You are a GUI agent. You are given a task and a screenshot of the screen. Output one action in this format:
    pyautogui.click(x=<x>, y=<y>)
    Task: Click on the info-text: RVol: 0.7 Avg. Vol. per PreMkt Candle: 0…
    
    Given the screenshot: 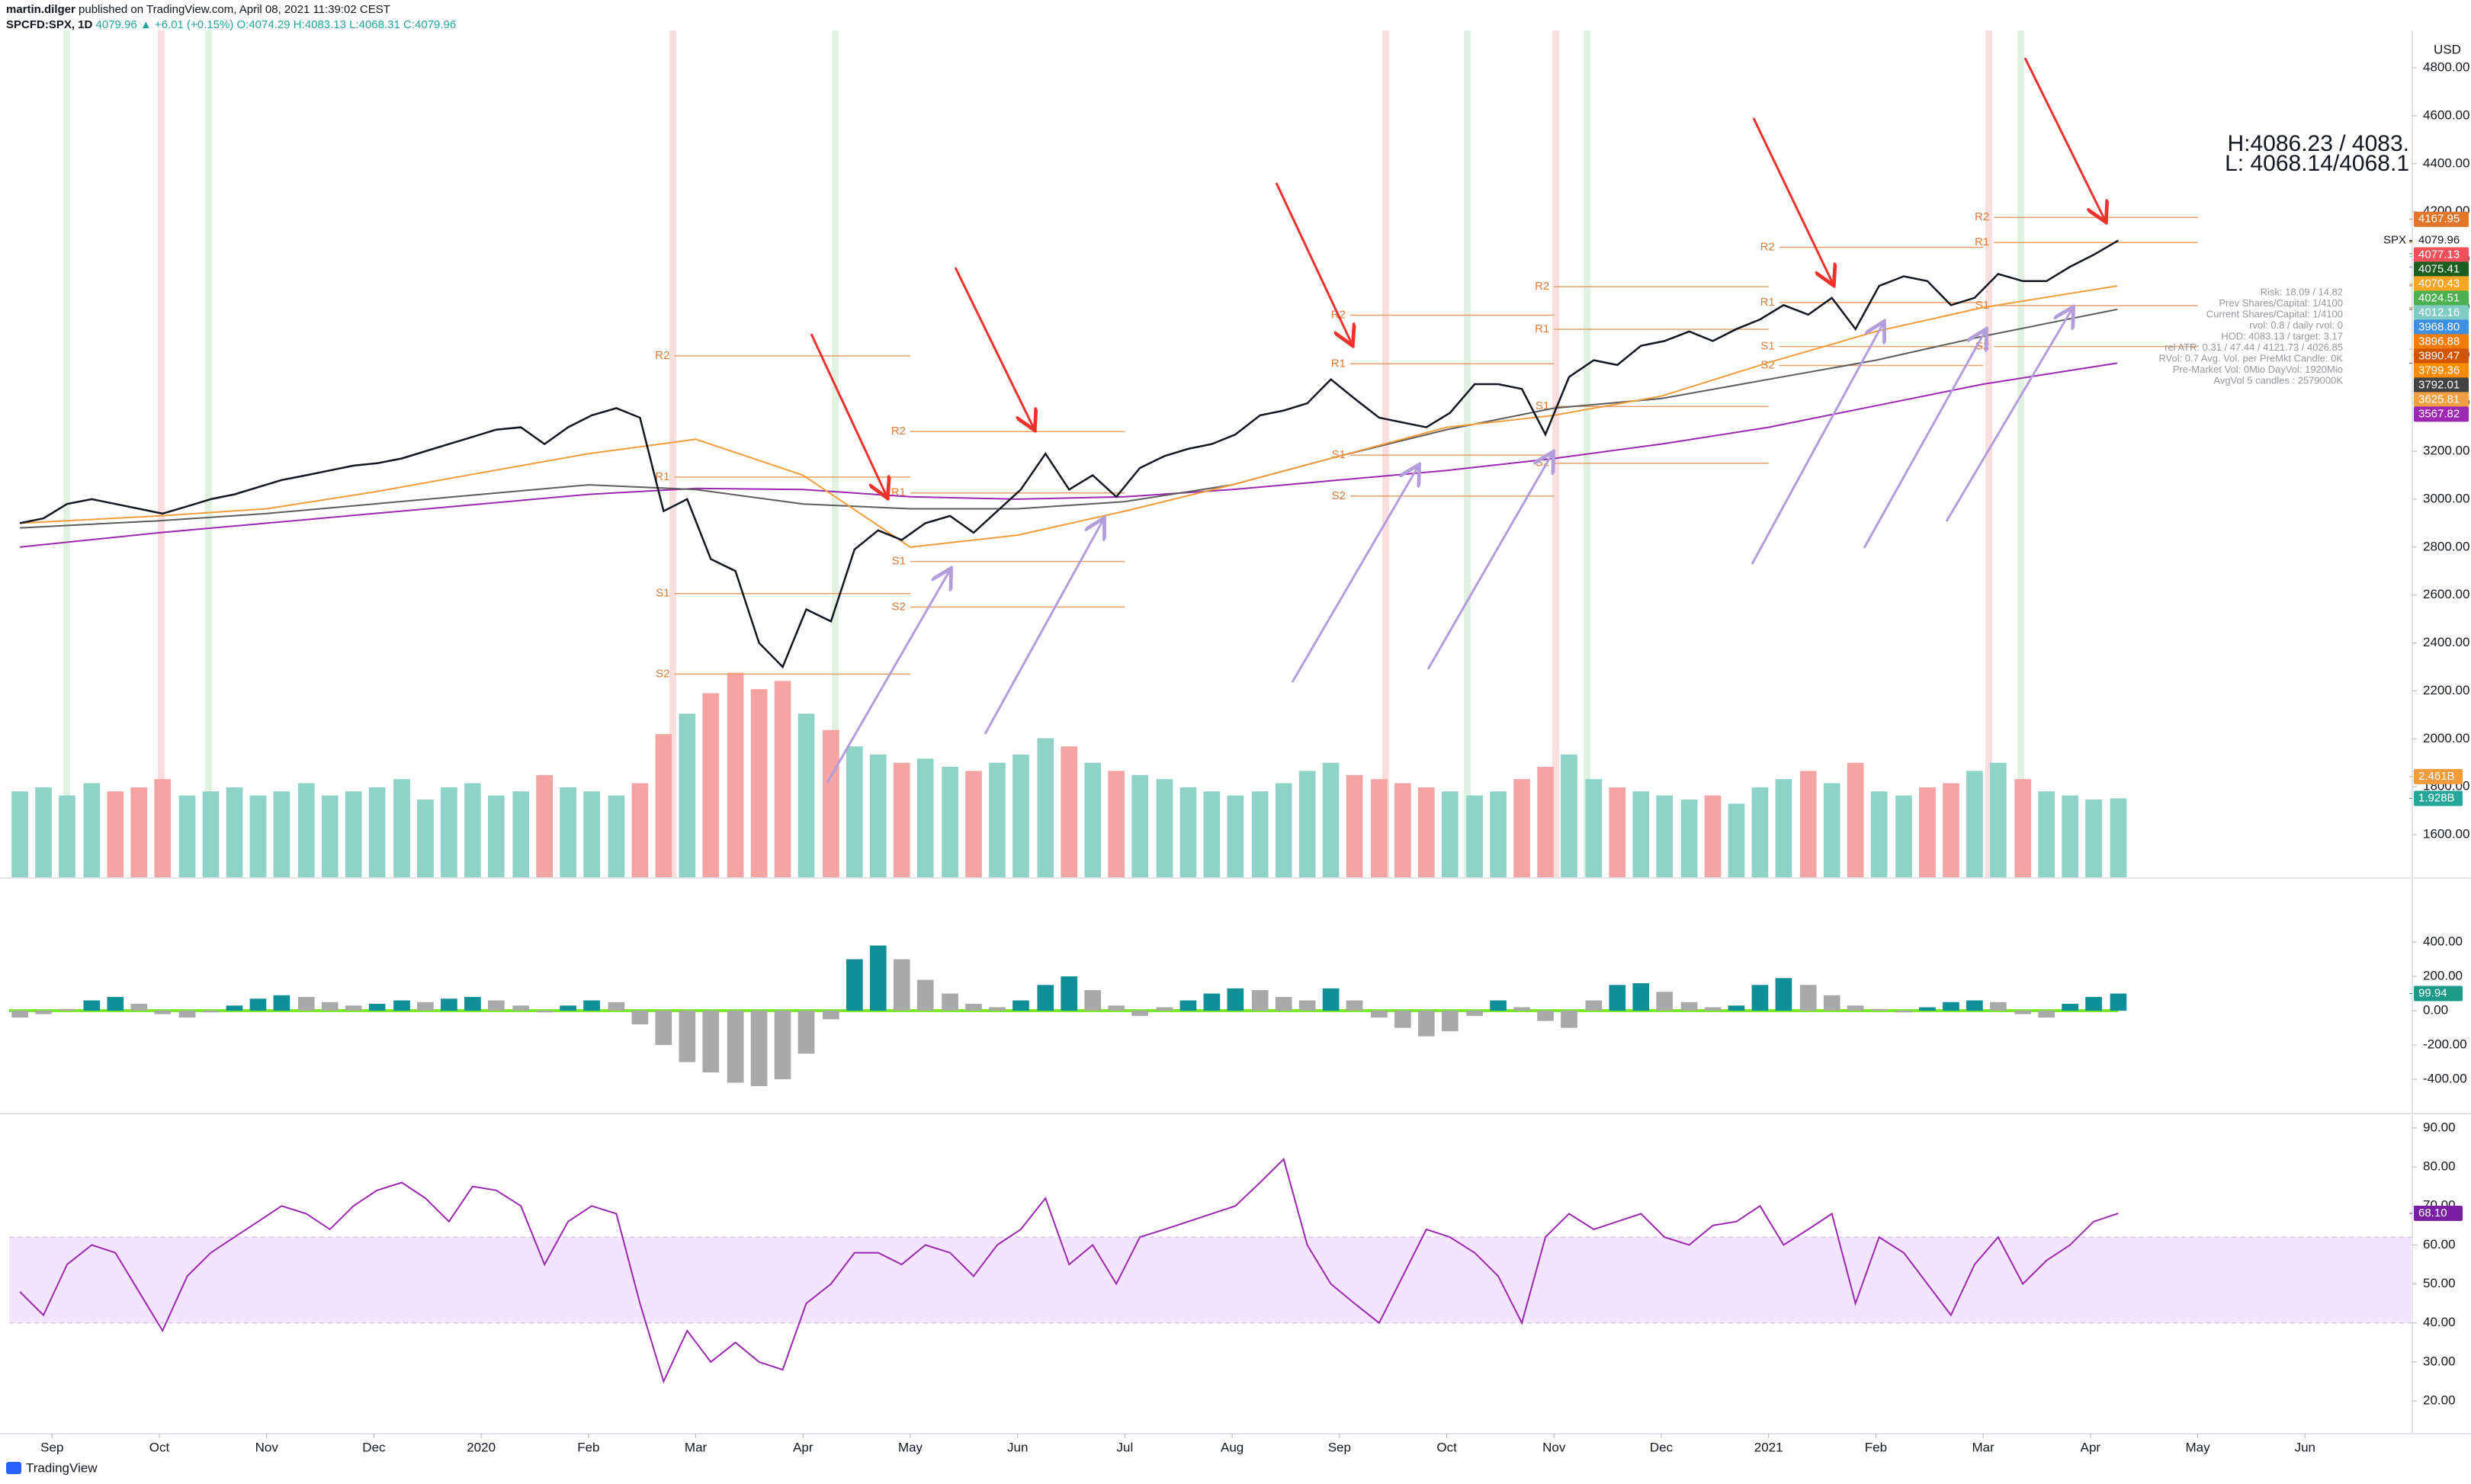 What is the action you would take?
    pyautogui.click(x=2250, y=358)
    